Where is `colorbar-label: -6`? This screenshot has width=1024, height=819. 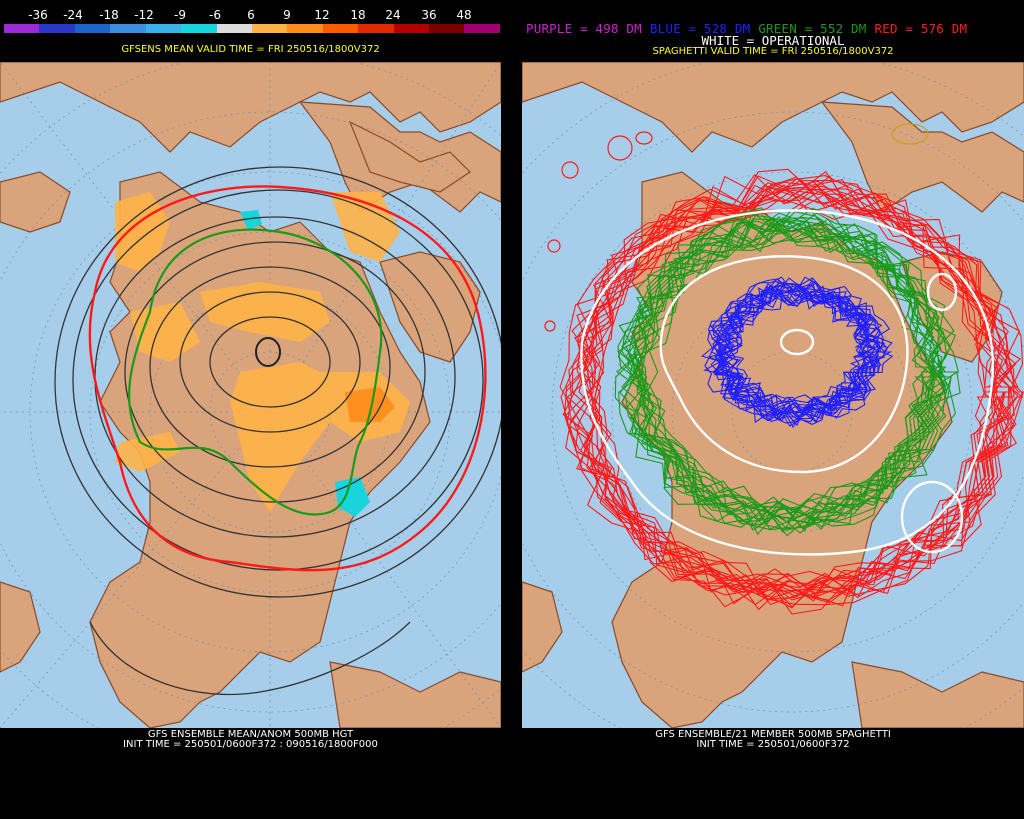 colorbar-label: -6 is located at coordinates (215, 15).